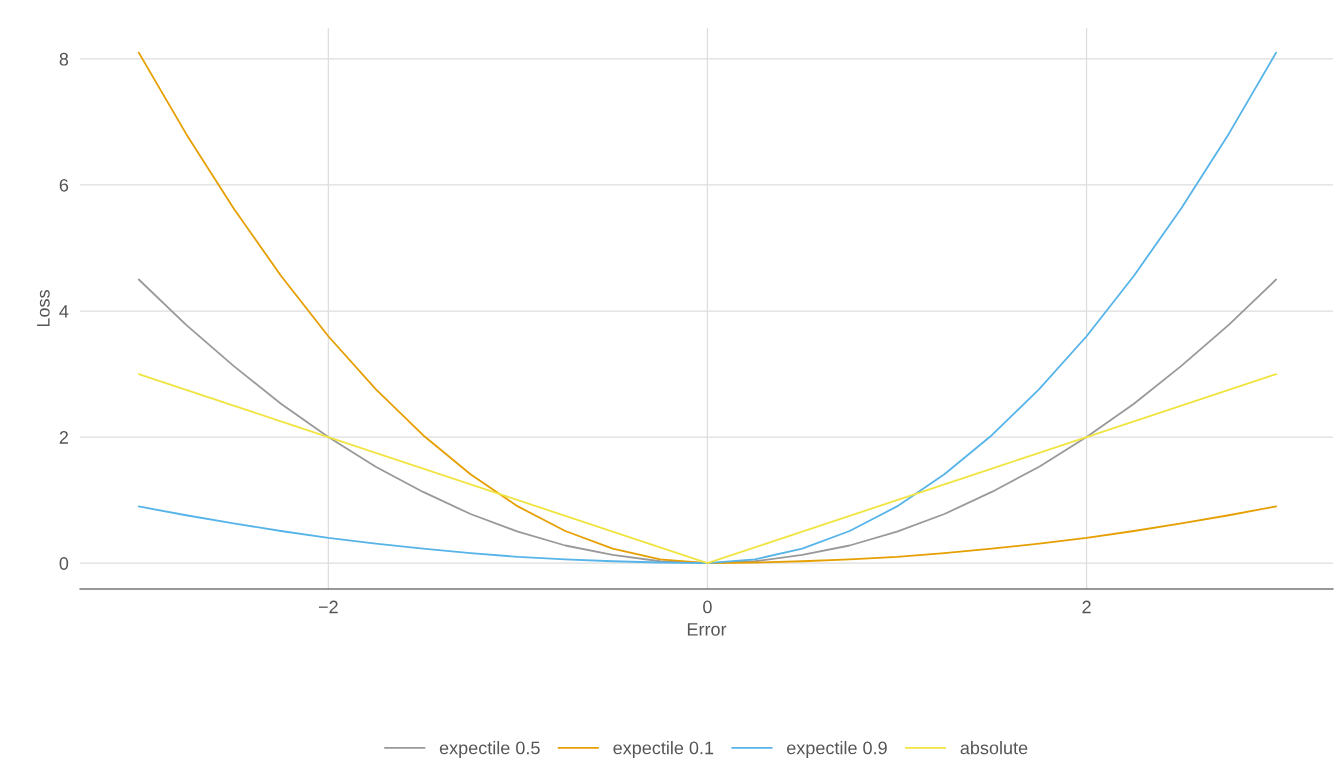 The width and height of the screenshot is (1338, 769). Describe the element at coordinates (489, 749) in the screenshot. I see `legend-label: expectile 0.5` at that location.